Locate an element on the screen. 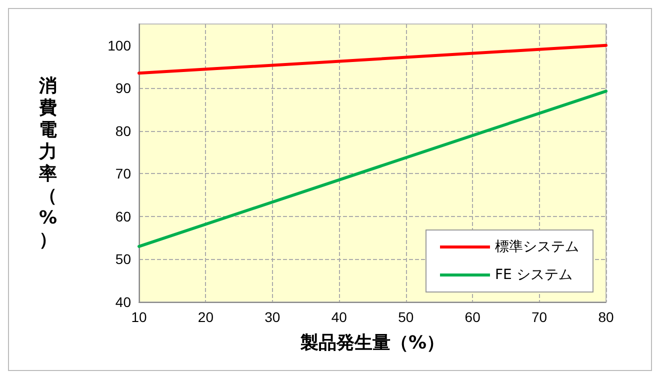 This screenshot has height=379, width=660. y-tick-label: 40 is located at coordinates (123, 302).